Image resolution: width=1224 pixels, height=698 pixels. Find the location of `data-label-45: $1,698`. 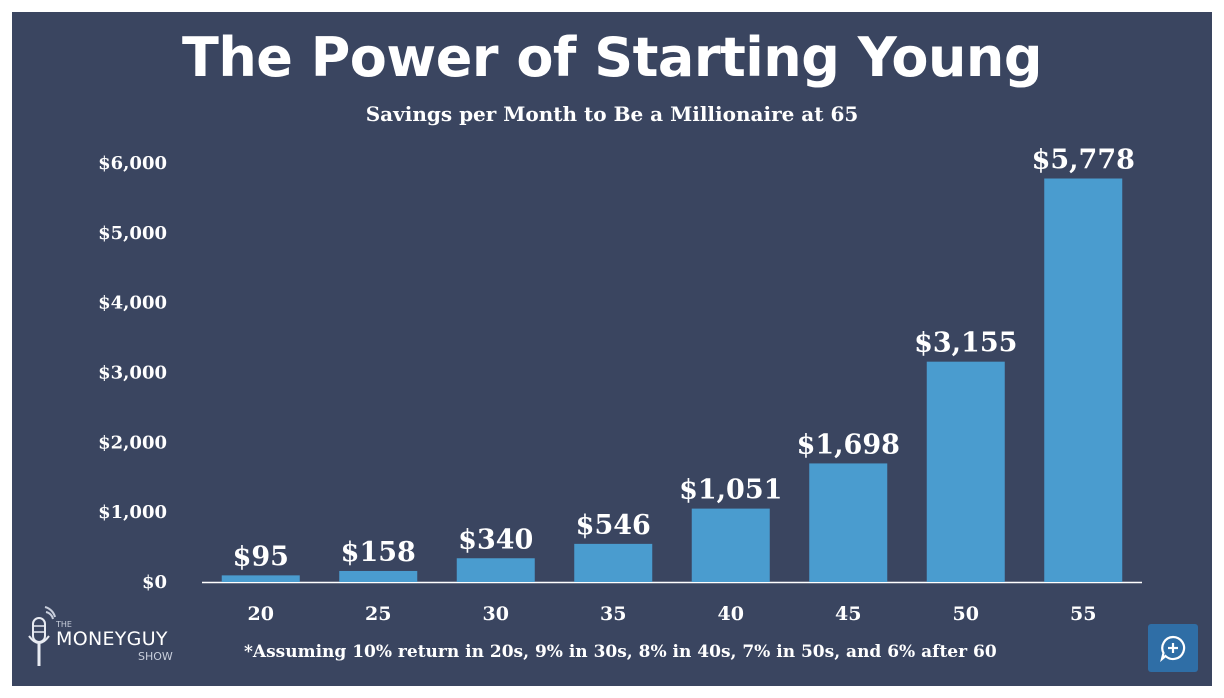

data-label-45: $1,698 is located at coordinates (848, 444).